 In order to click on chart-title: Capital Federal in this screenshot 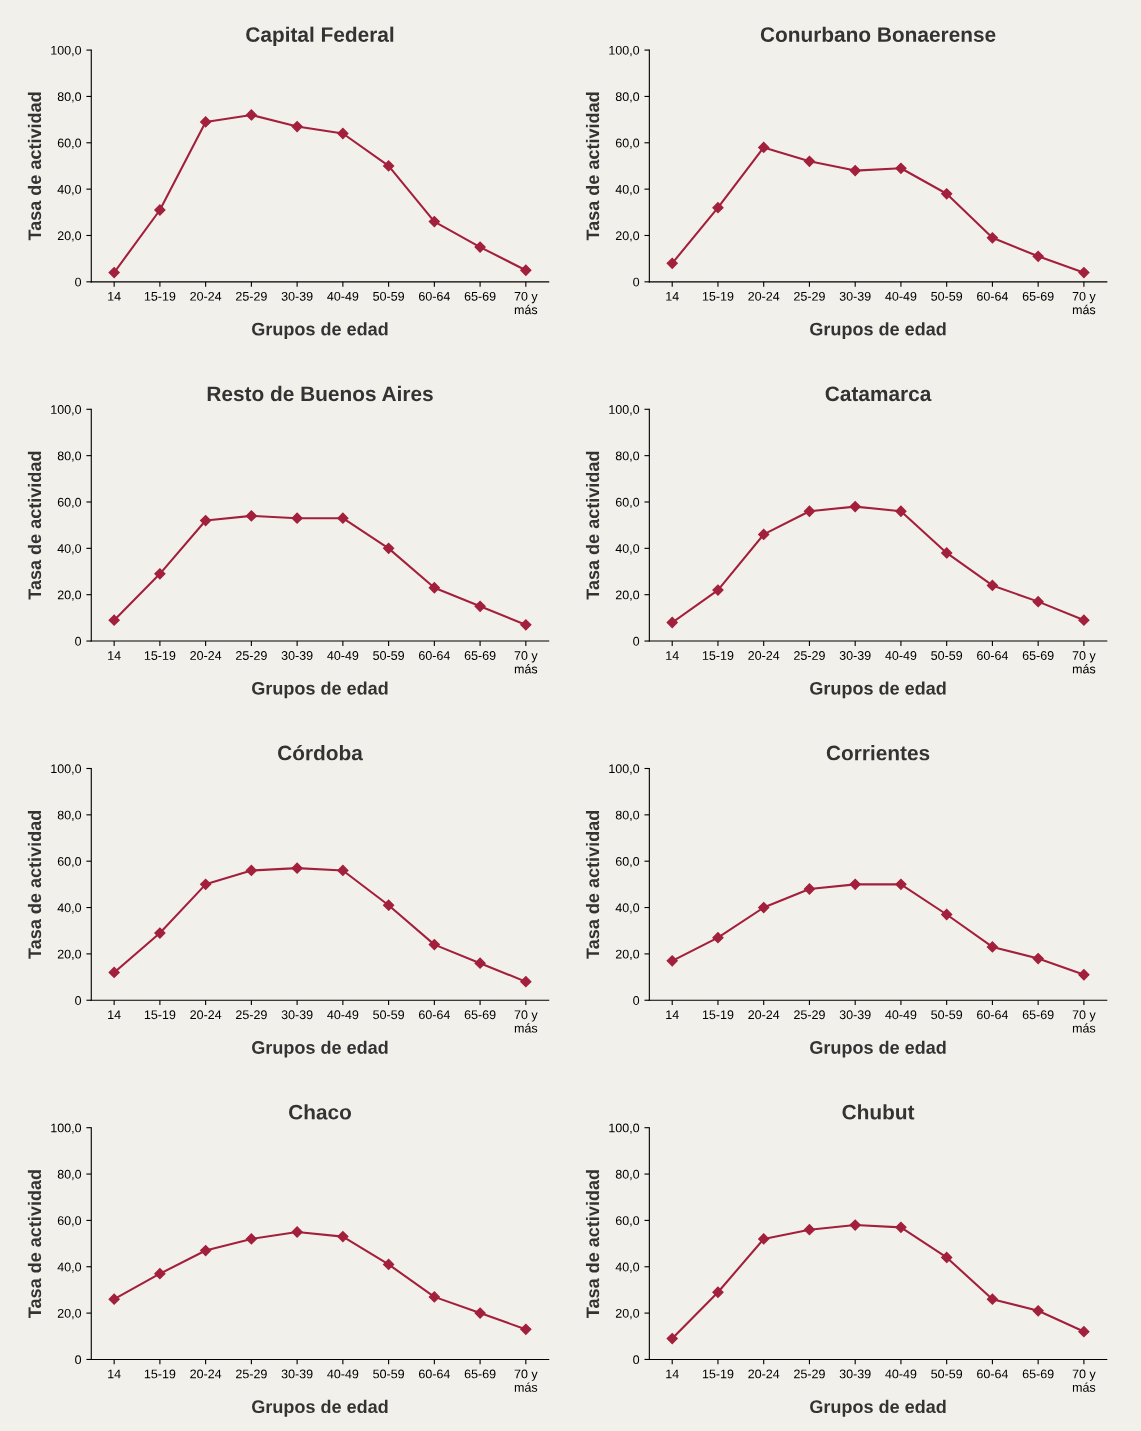, I will do `click(320, 36)`.